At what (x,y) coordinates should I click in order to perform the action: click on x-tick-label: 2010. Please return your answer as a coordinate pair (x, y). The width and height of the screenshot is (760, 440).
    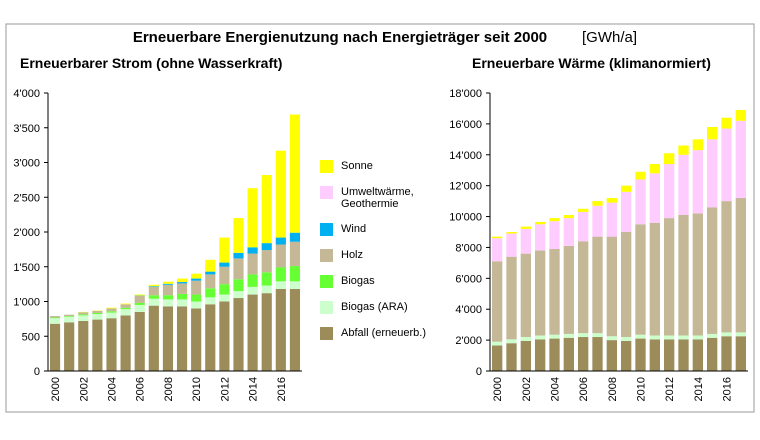
    Looking at the image, I should click on (642, 389).